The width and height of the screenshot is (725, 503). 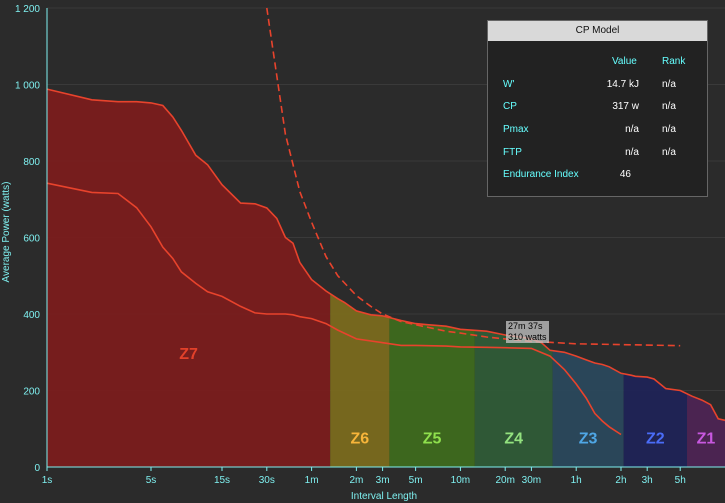 What do you see at coordinates (625, 174) in the screenshot?
I see `cp-value: 46` at bounding box center [625, 174].